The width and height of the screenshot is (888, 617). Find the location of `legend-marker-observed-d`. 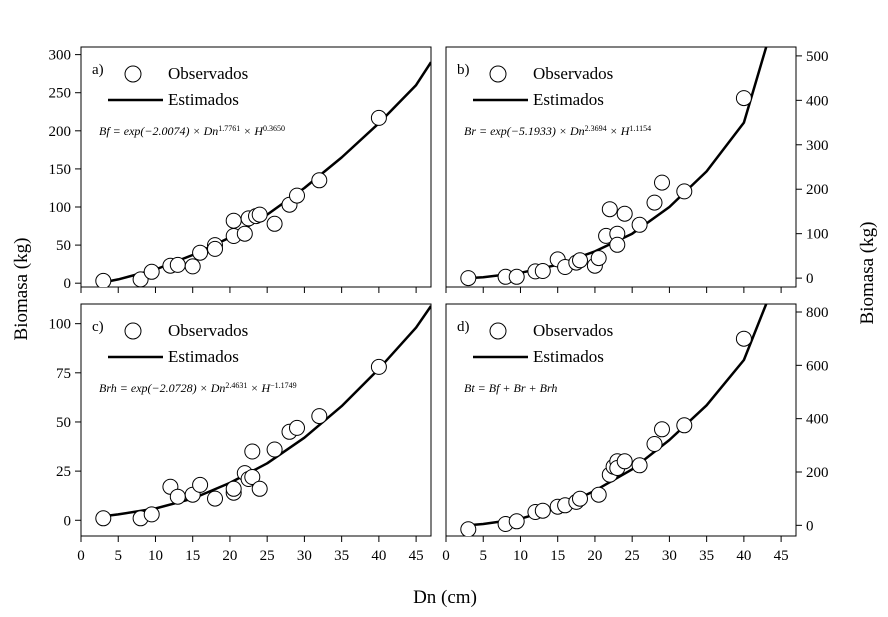

legend-marker-observed-d is located at coordinates (498, 331).